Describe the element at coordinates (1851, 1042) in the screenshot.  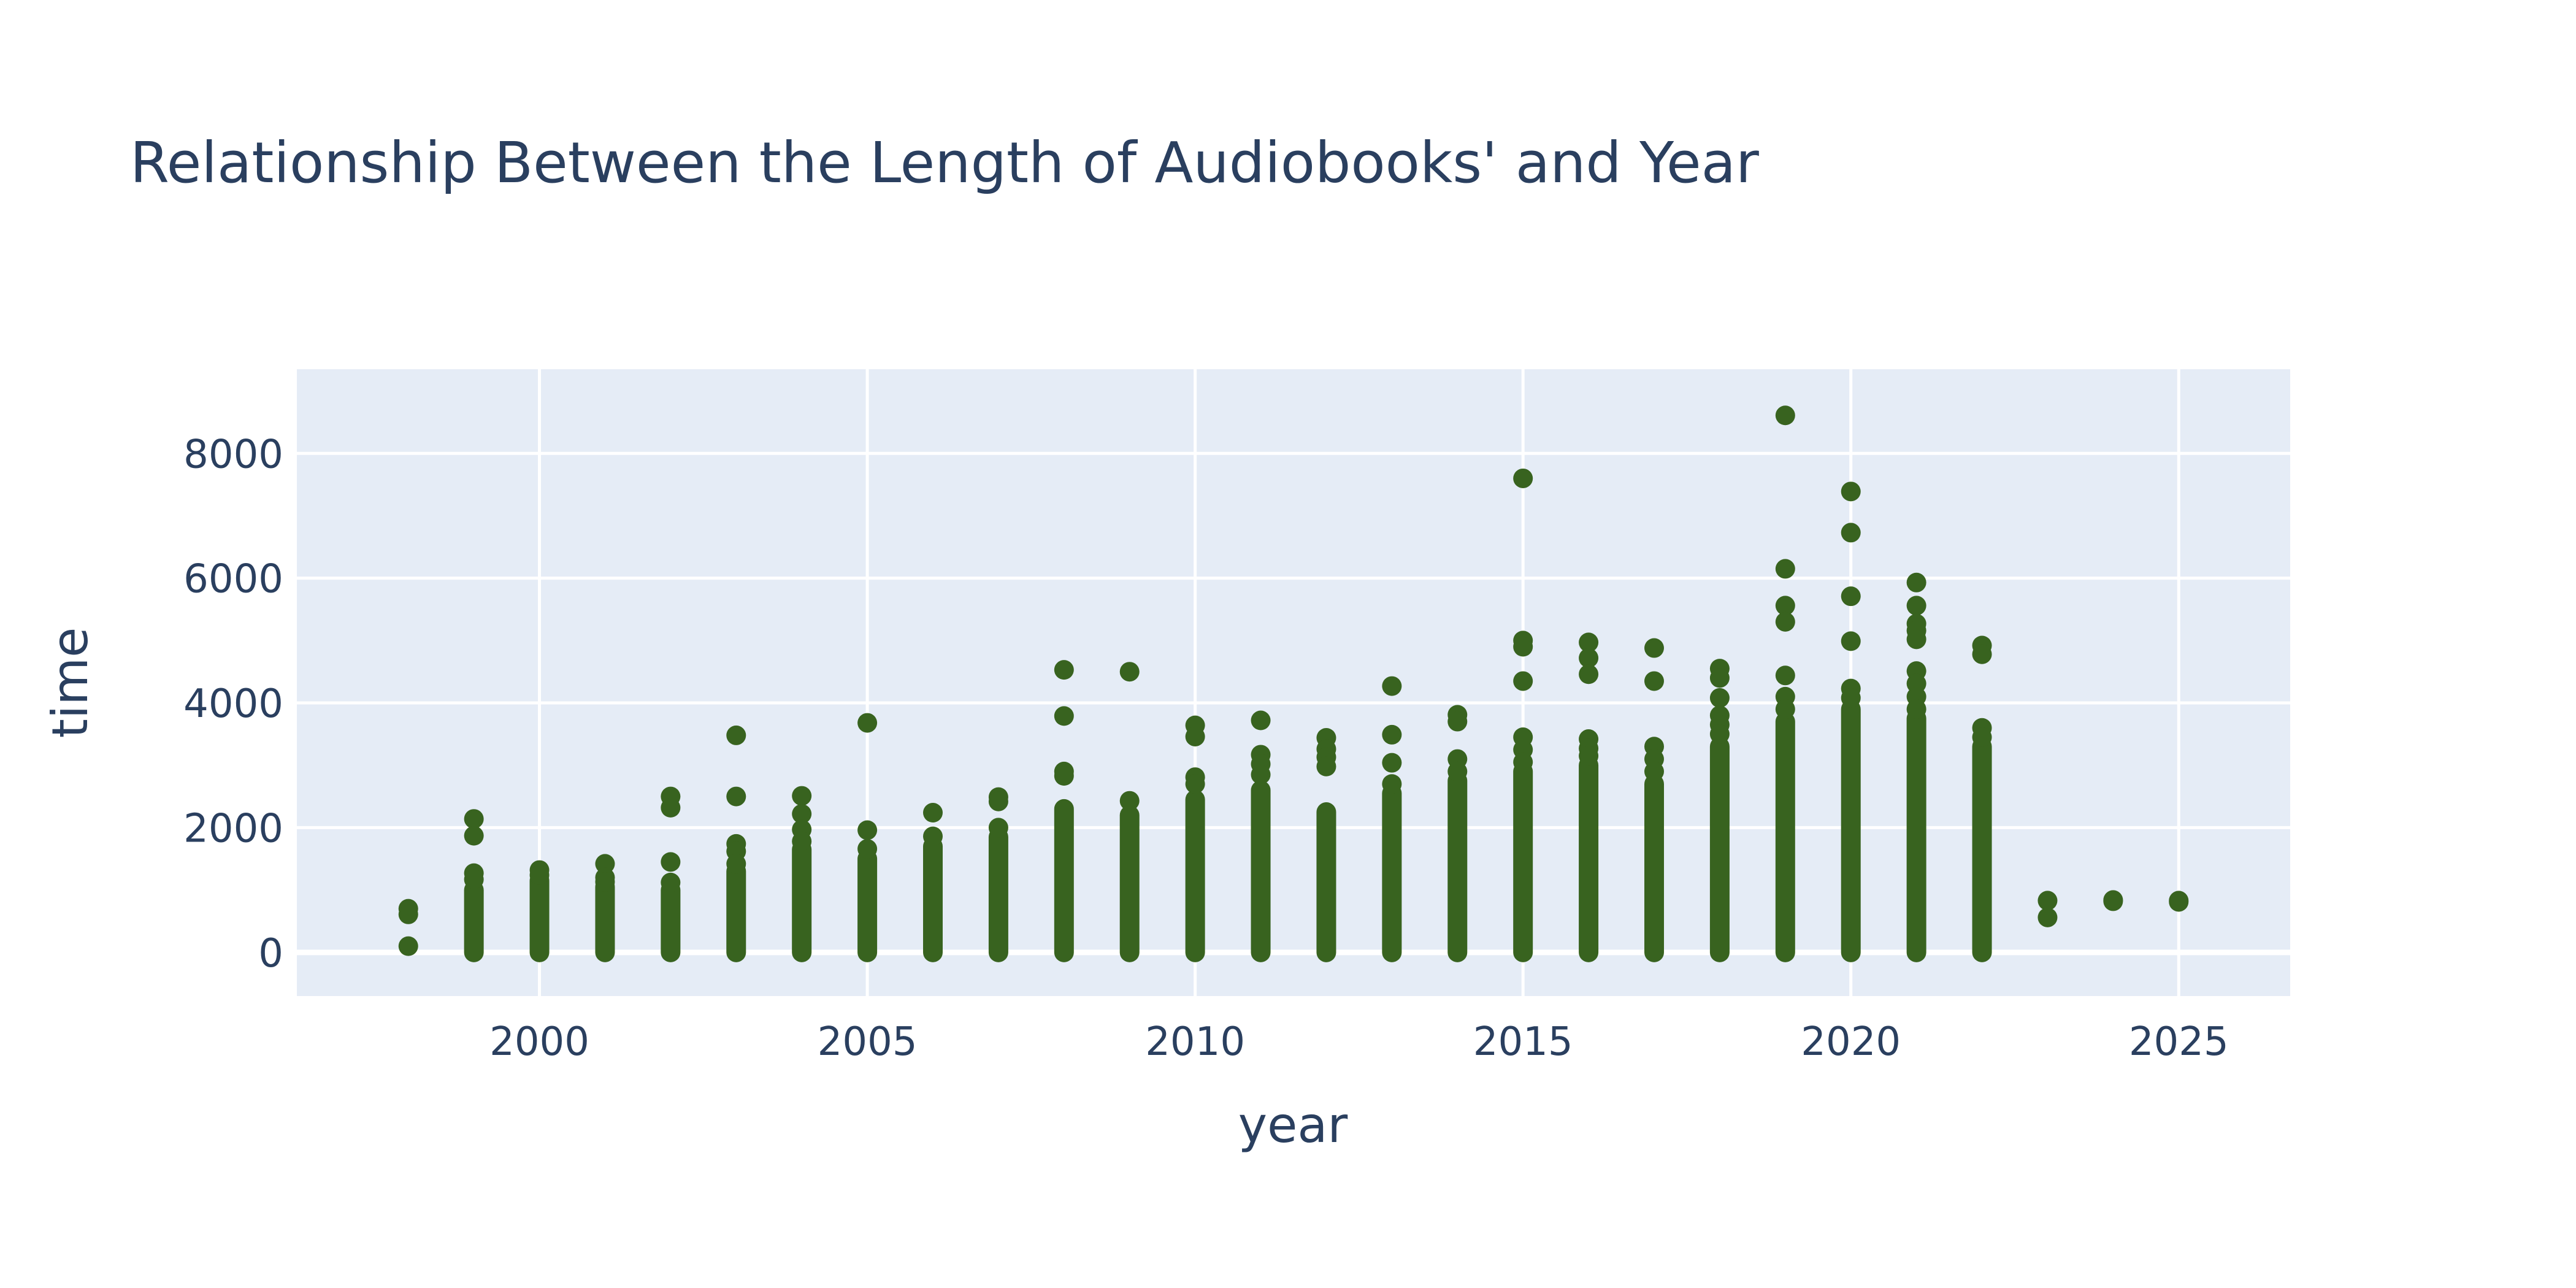
I see `x-tick-label: 2020` at that location.